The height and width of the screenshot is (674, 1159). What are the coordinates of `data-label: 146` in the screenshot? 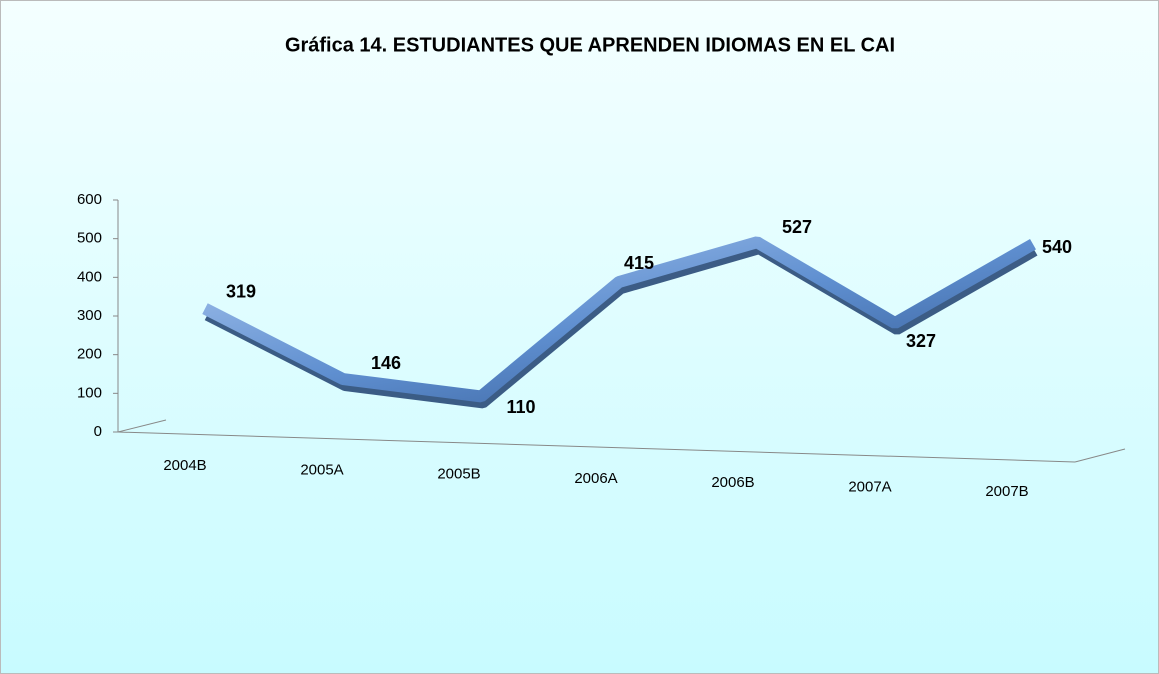 It's located at (386, 363).